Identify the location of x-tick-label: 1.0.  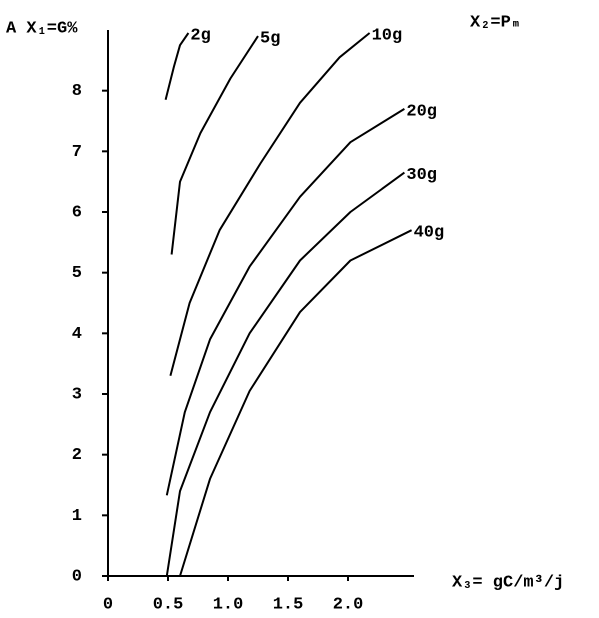
(228, 604).